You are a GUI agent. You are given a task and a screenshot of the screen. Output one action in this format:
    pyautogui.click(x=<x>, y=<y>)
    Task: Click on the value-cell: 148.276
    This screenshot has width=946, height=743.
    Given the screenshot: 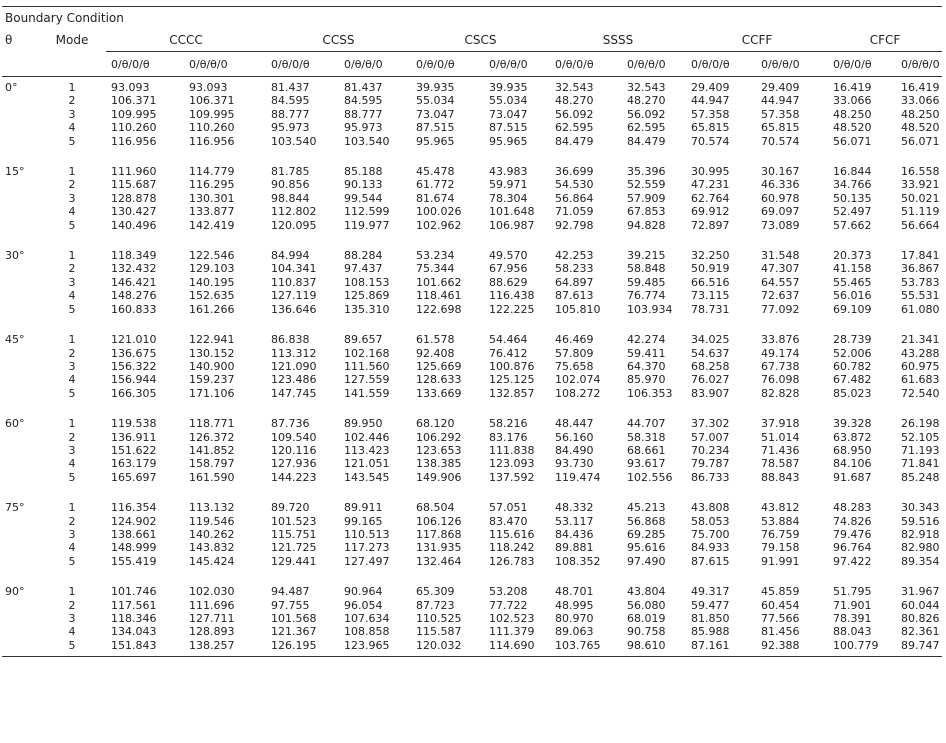 What is the action you would take?
    pyautogui.click(x=134, y=296)
    